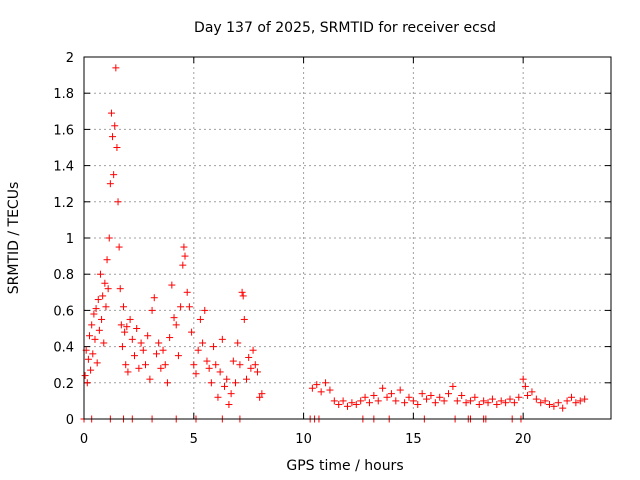 This screenshot has width=640, height=480. Describe the element at coordinates (70, 58) in the screenshot. I see `y-tick-label: 2` at that location.